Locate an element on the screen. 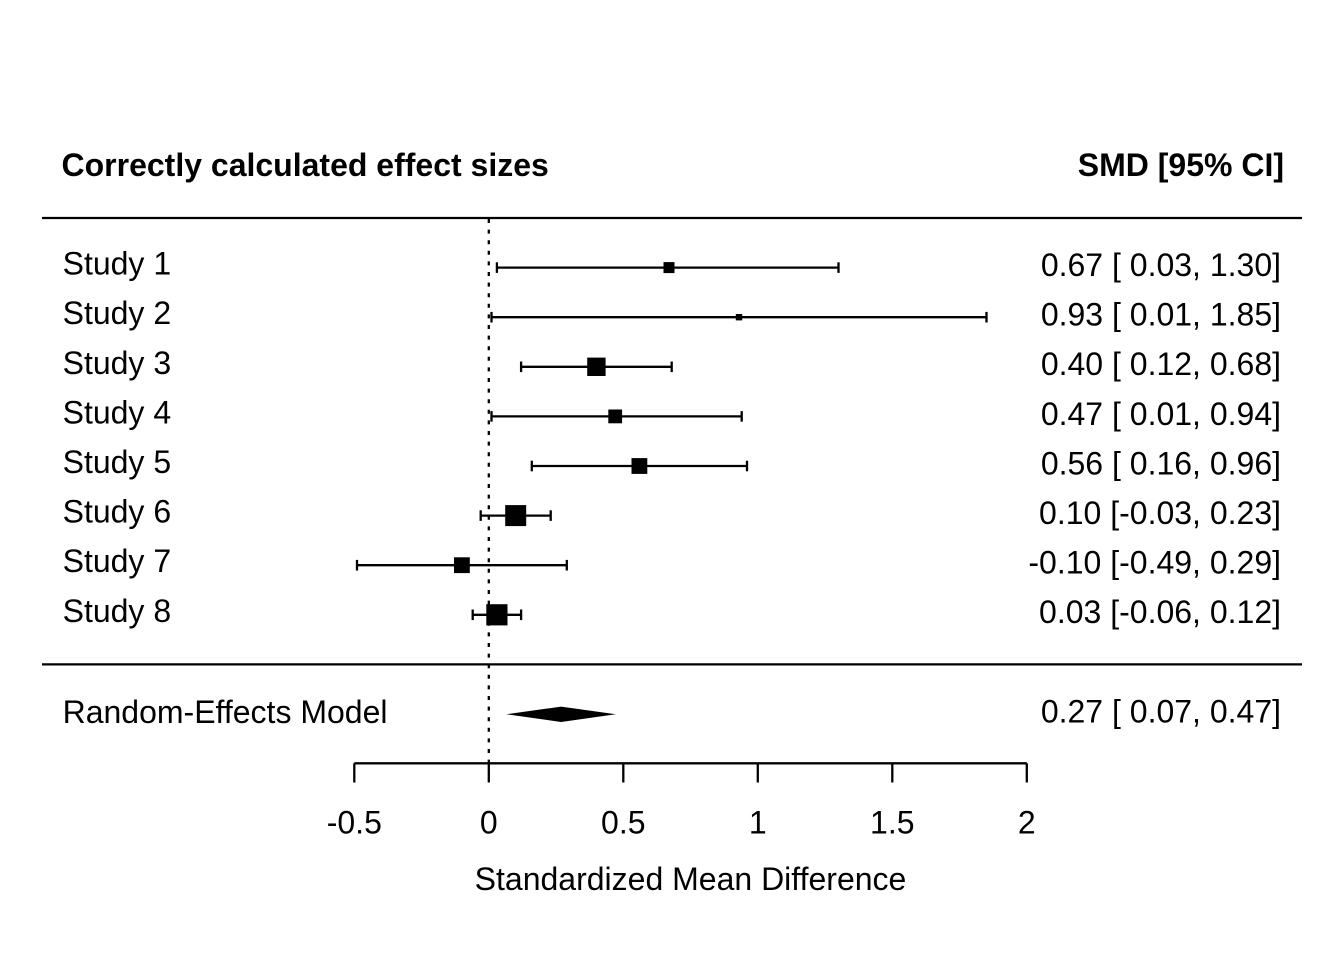 This screenshot has width=1344, height=960. svg-text: Study 6 is located at coordinates (117, 512).